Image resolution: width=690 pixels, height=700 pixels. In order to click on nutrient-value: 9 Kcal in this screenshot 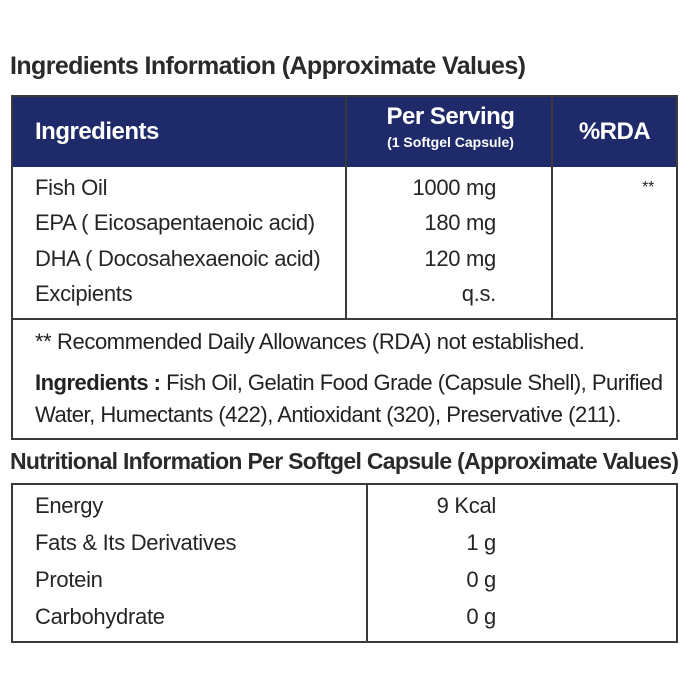, I will do `click(466, 505)`.